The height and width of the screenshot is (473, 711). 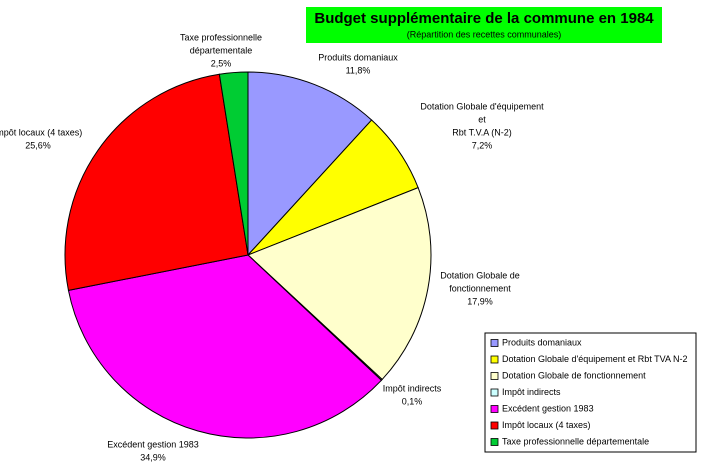 What do you see at coordinates (482, 145) in the screenshot?
I see `value-label: 7,2%` at bounding box center [482, 145].